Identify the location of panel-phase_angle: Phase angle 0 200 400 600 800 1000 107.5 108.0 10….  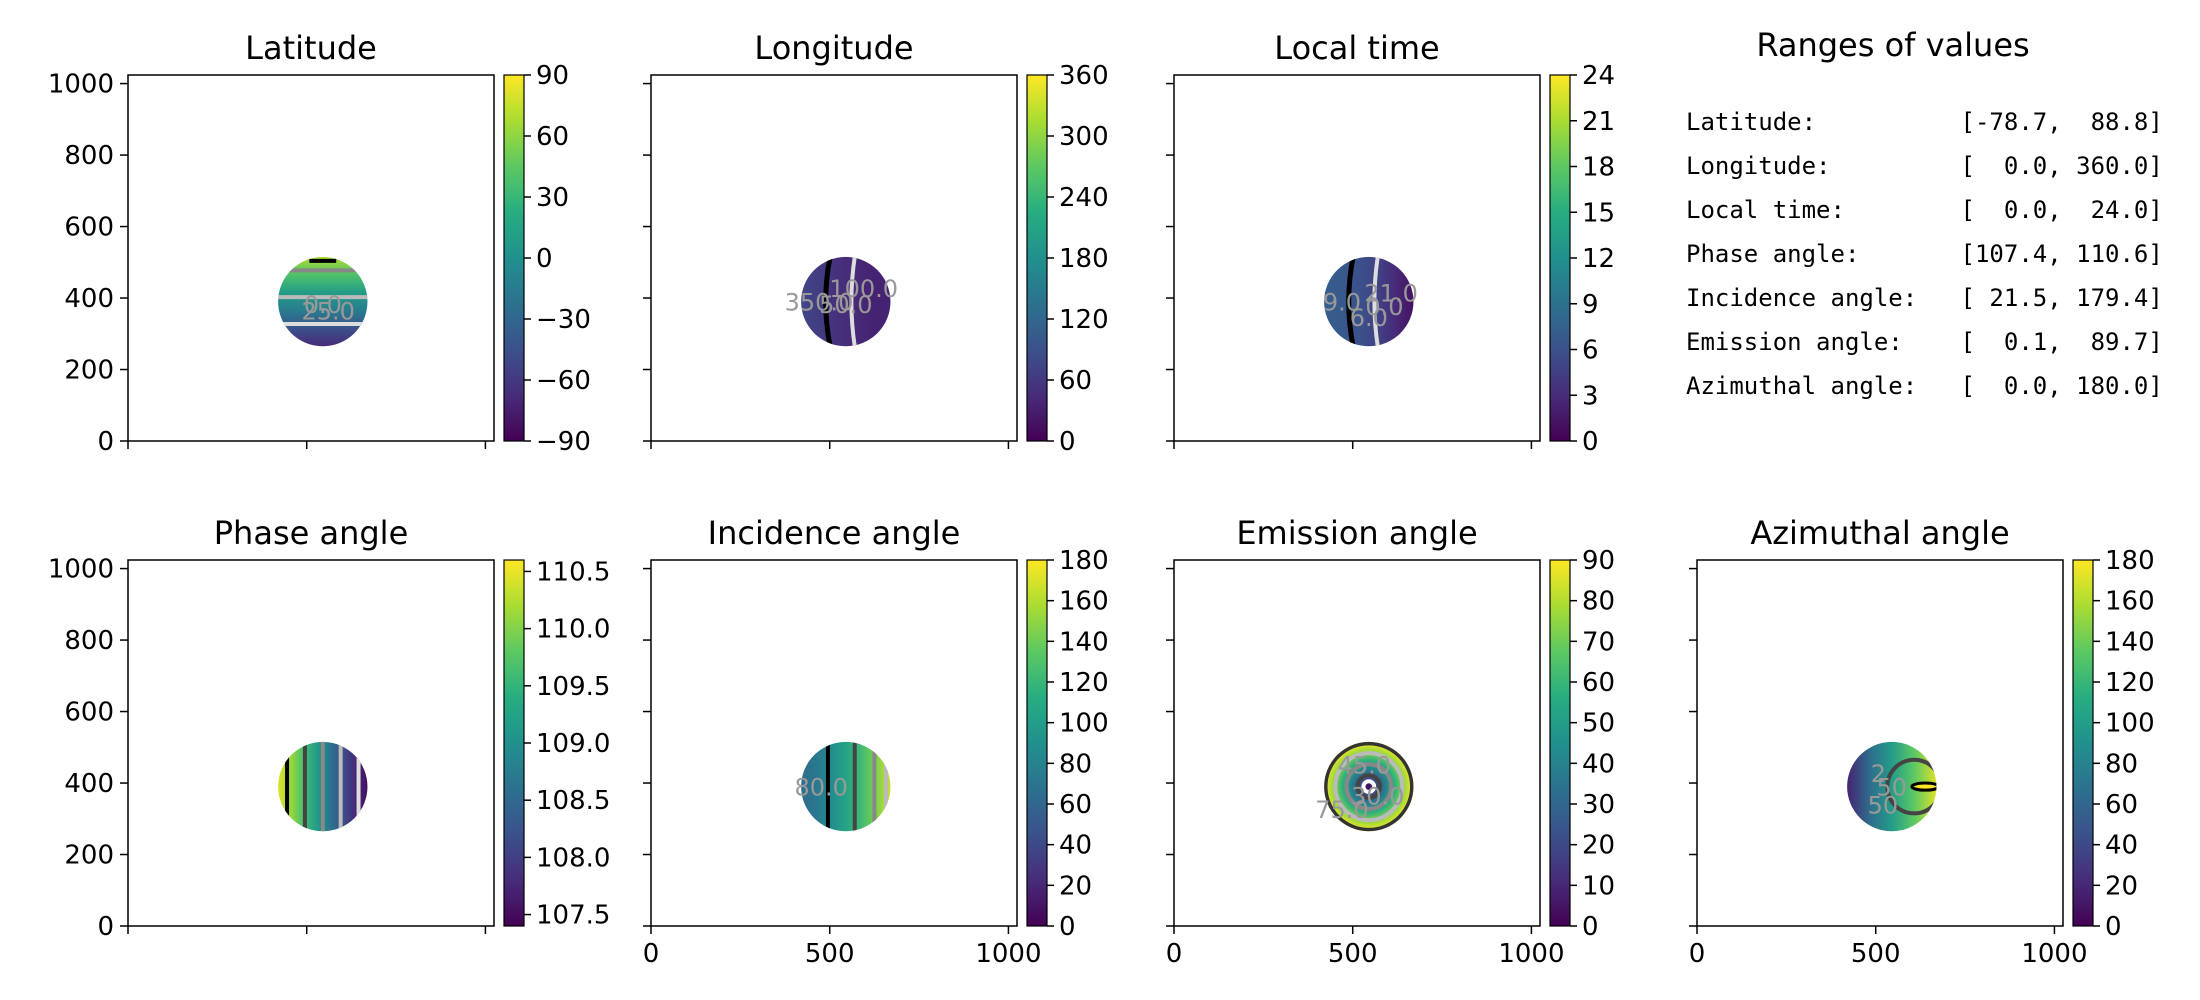
(329, 728).